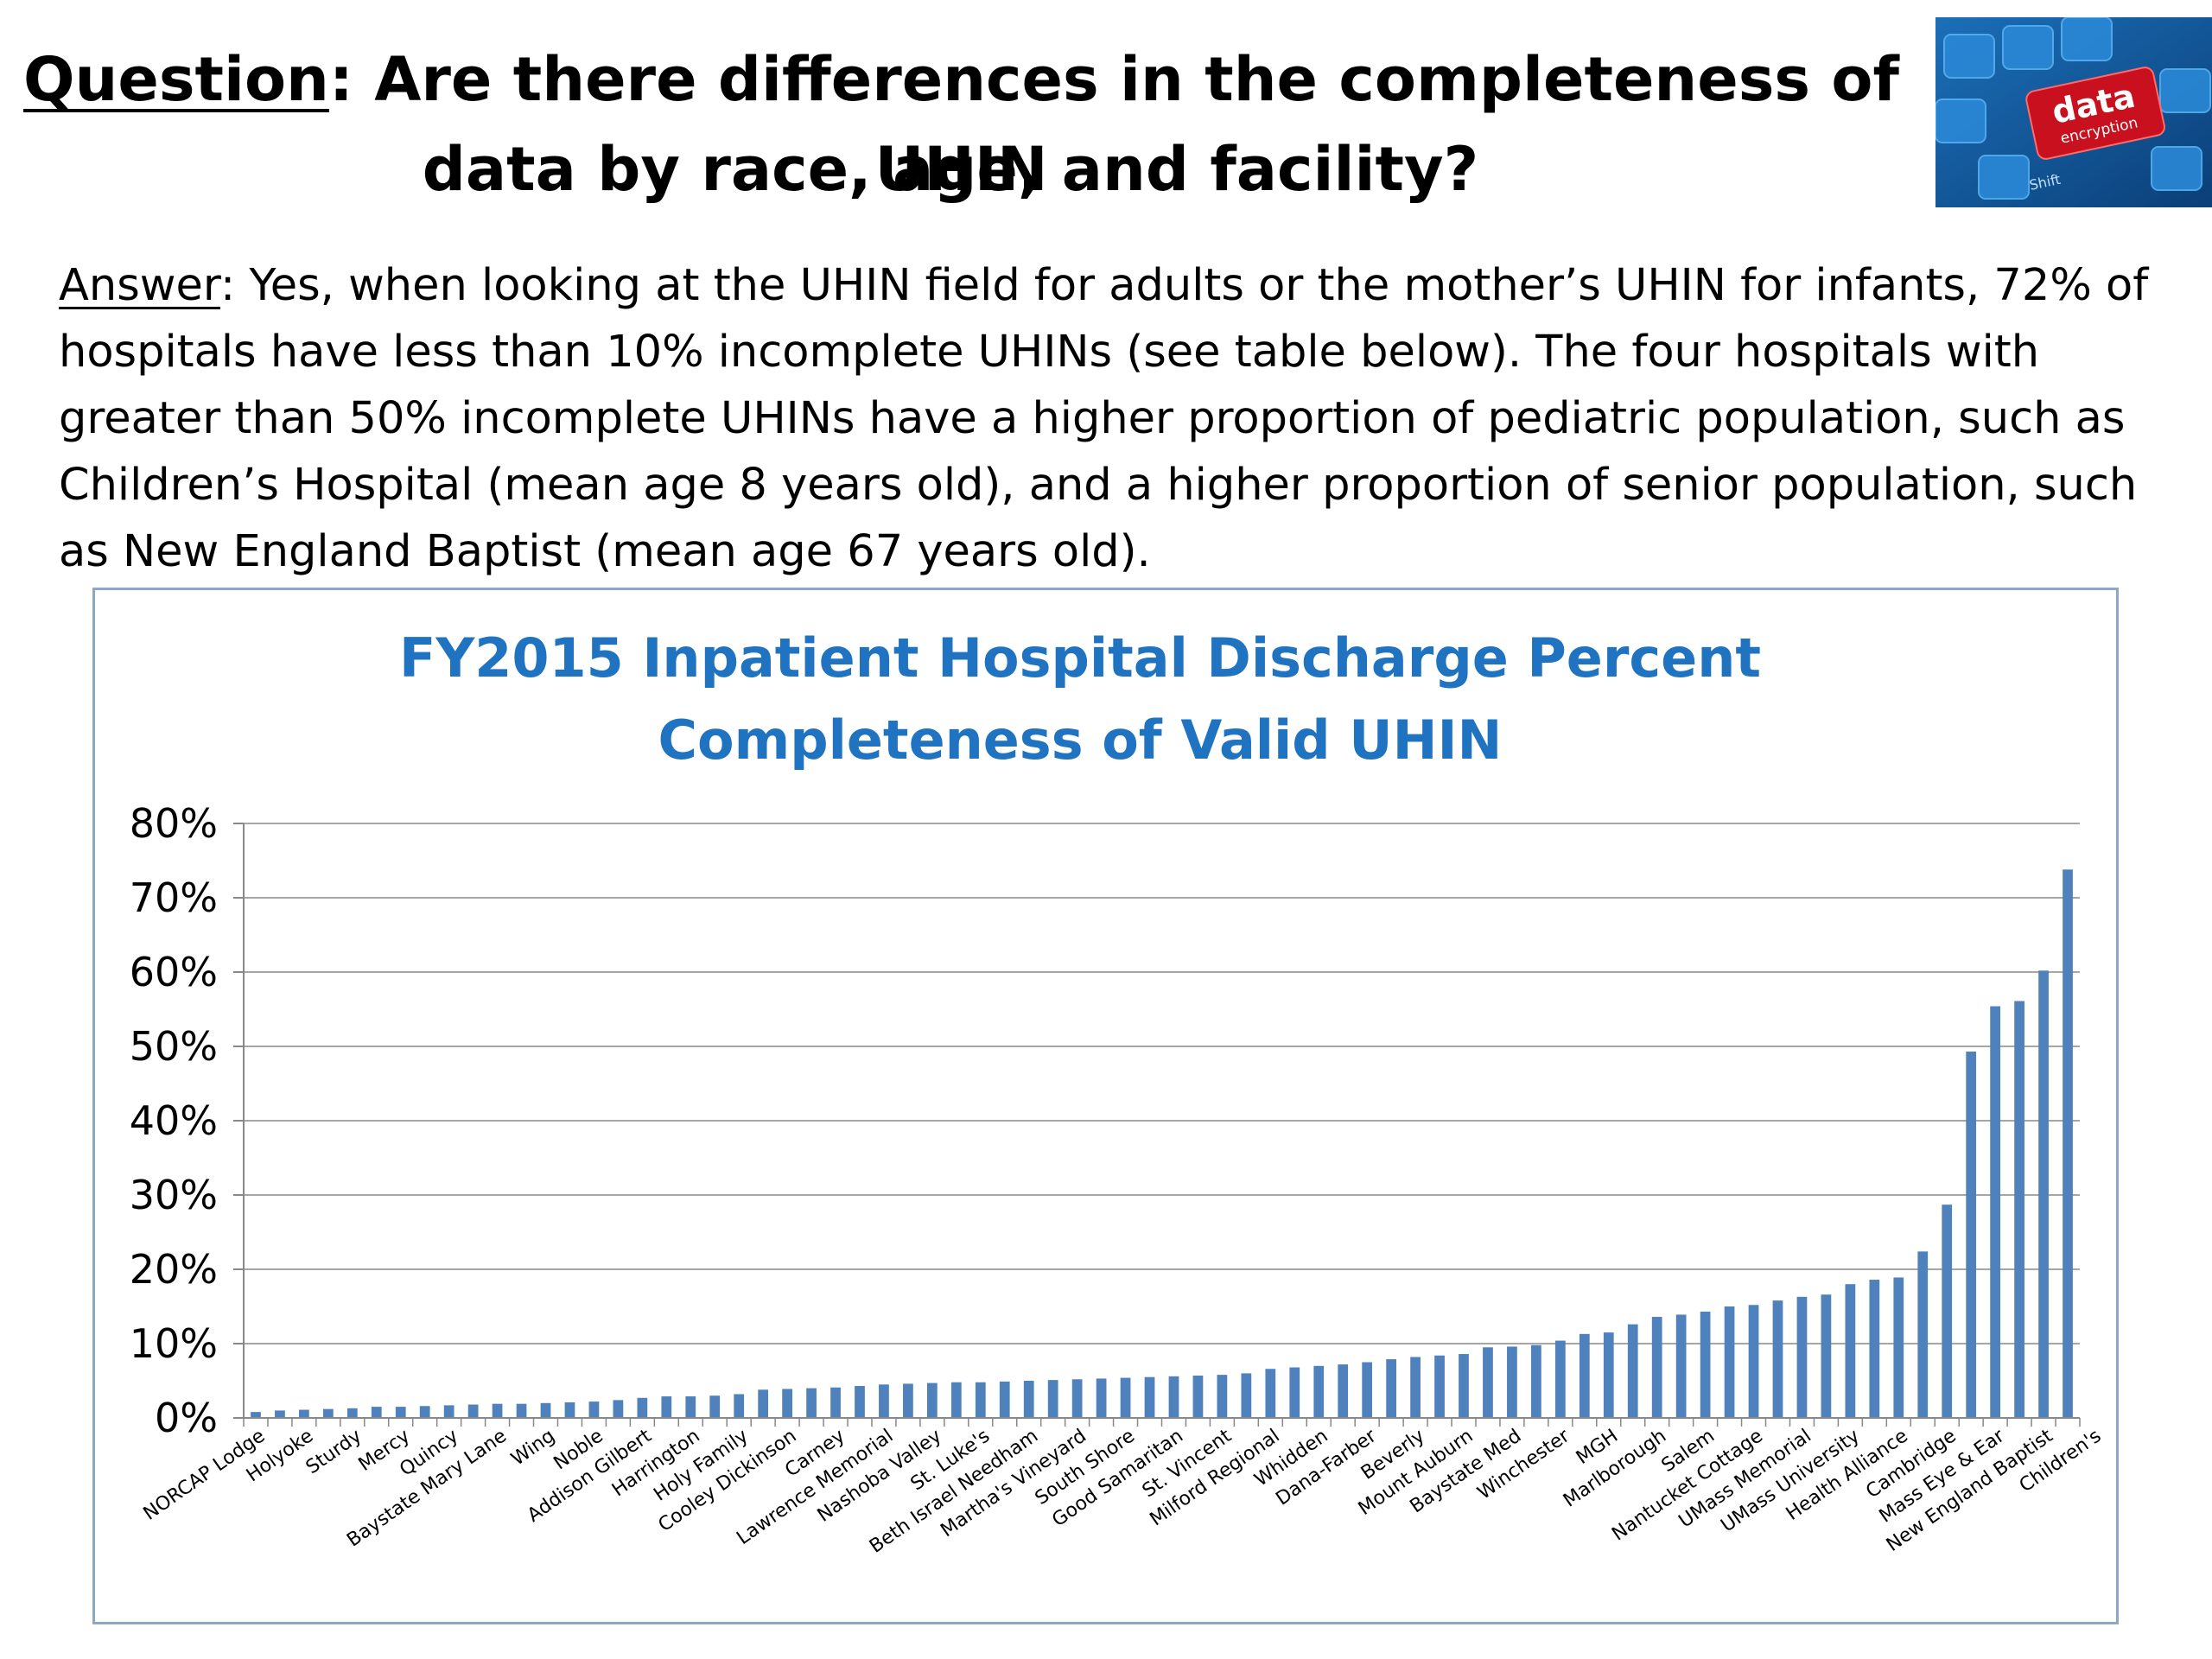 This screenshot has height=1659, width=2212. What do you see at coordinates (174, 972) in the screenshot?
I see `y-tick-label: 60%` at bounding box center [174, 972].